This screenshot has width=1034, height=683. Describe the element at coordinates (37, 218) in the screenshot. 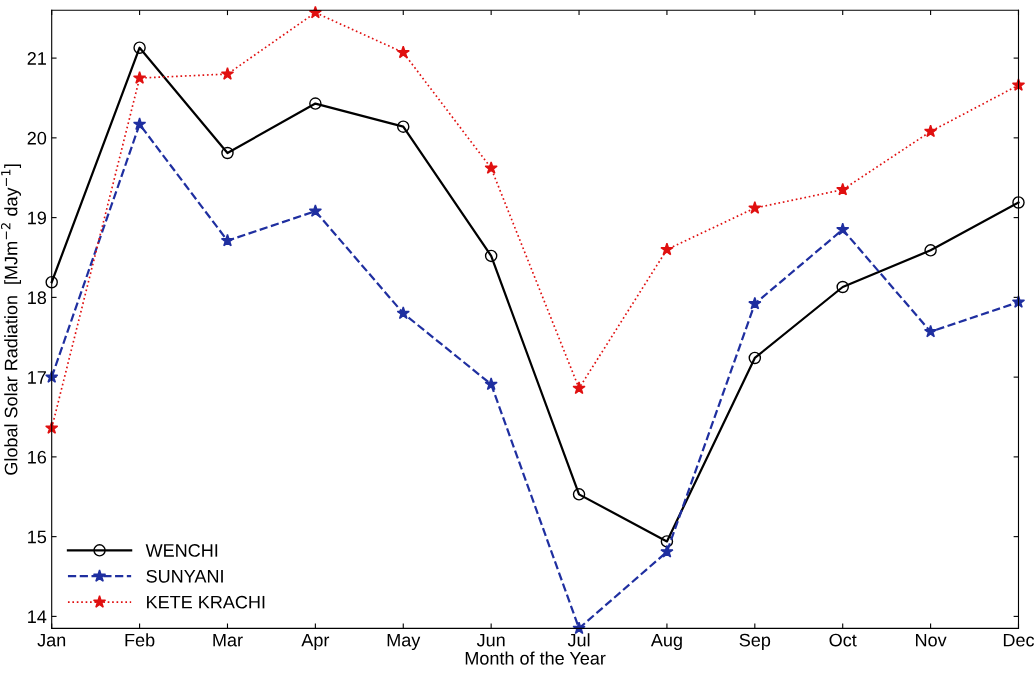

I see `y-tick-label: 19` at that location.